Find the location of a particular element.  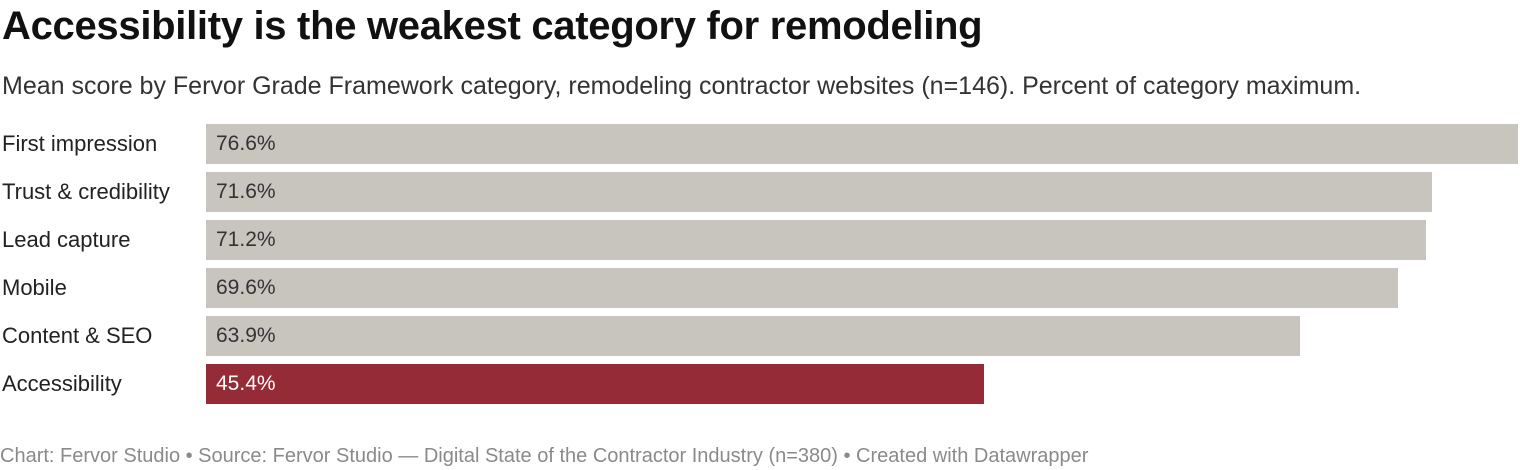

bar-track: 69.6% is located at coordinates (862, 288).